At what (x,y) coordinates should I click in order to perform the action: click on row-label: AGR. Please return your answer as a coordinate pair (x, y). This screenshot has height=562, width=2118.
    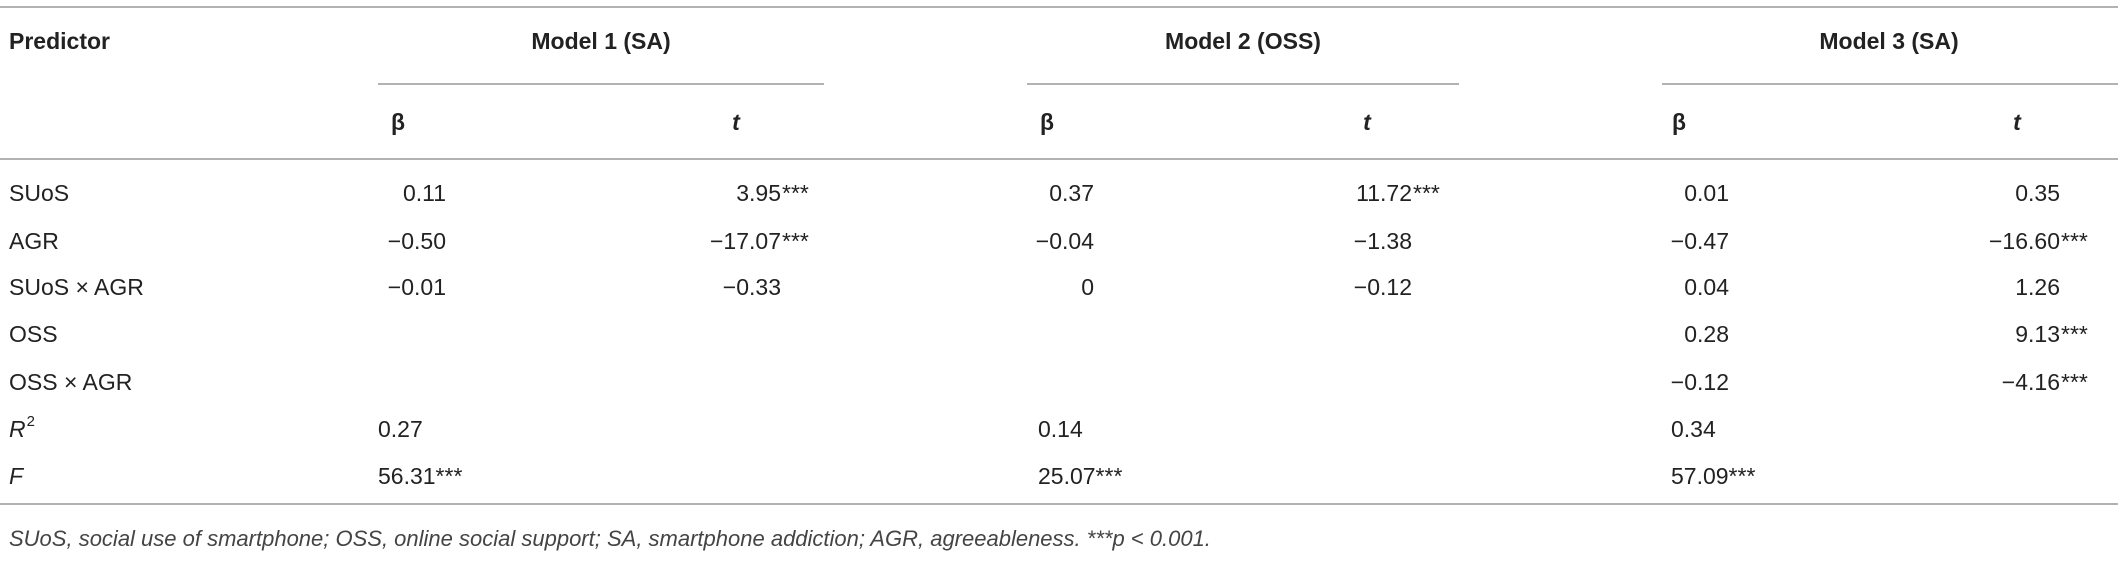
    Looking at the image, I should click on (34, 241).